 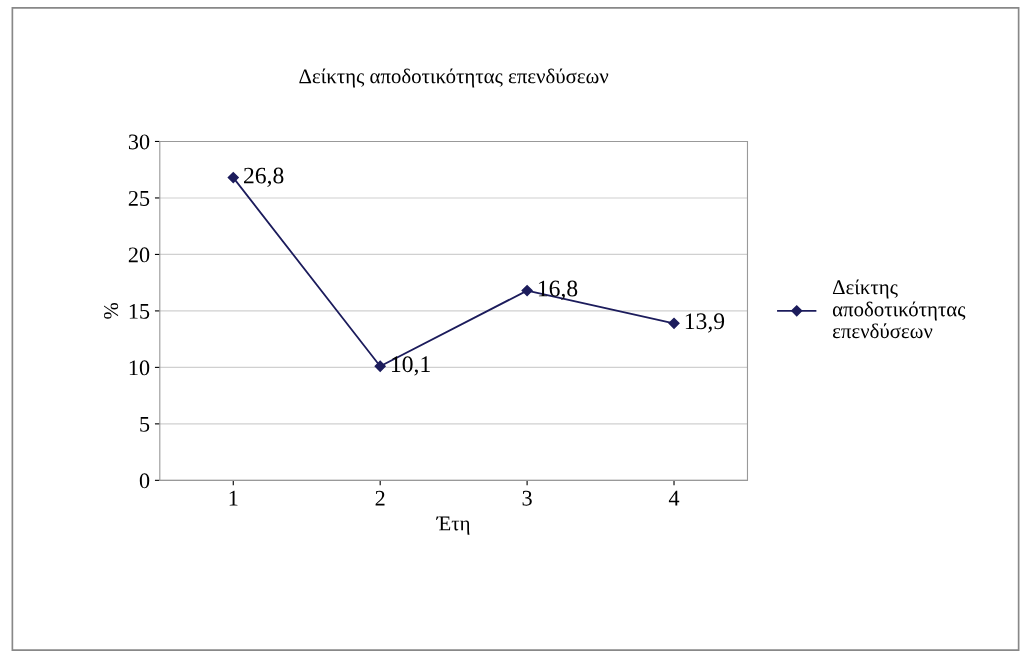 What do you see at coordinates (139, 198) in the screenshot?
I see `y-tick-label: 25` at bounding box center [139, 198].